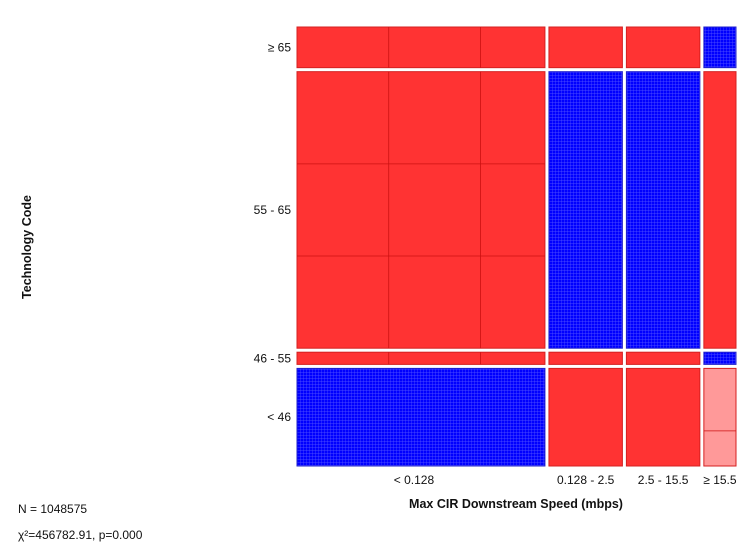 The height and width of the screenshot is (560, 756). What do you see at coordinates (720, 480) in the screenshot?
I see `x-tick-label: ≥ 15.5` at bounding box center [720, 480].